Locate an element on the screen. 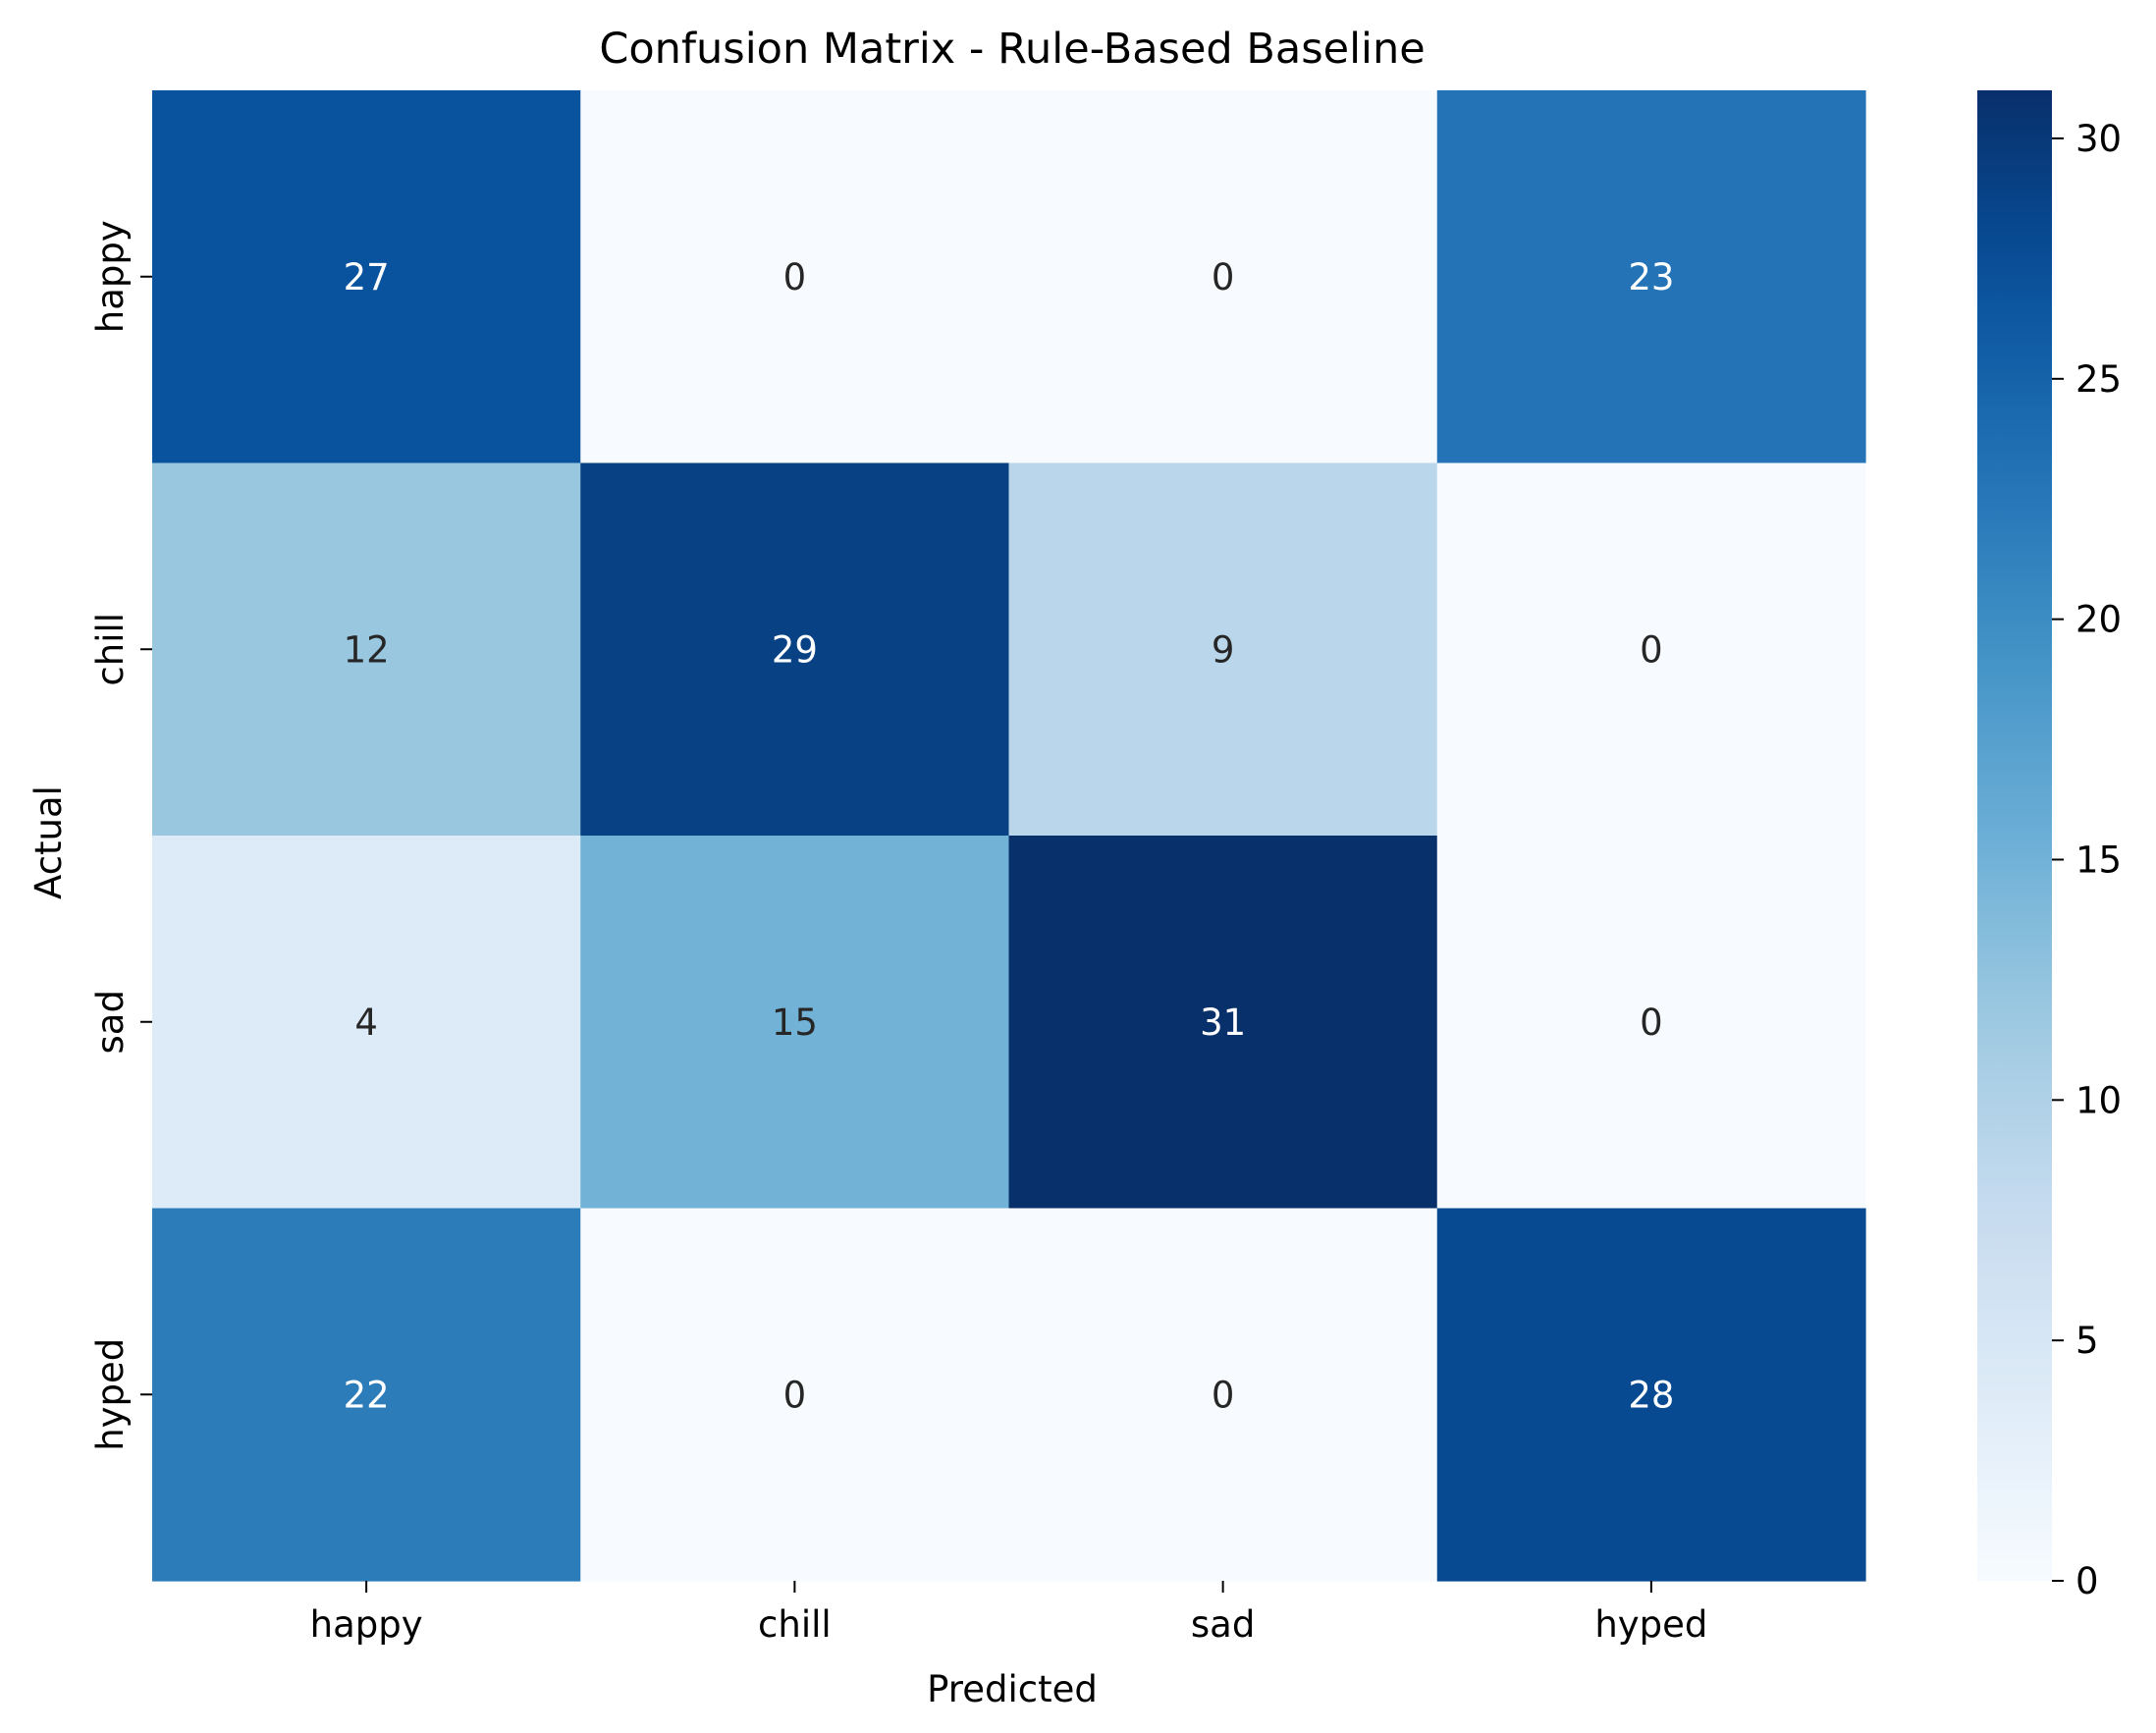  cell-value-label: 22 is located at coordinates (367, 1395).